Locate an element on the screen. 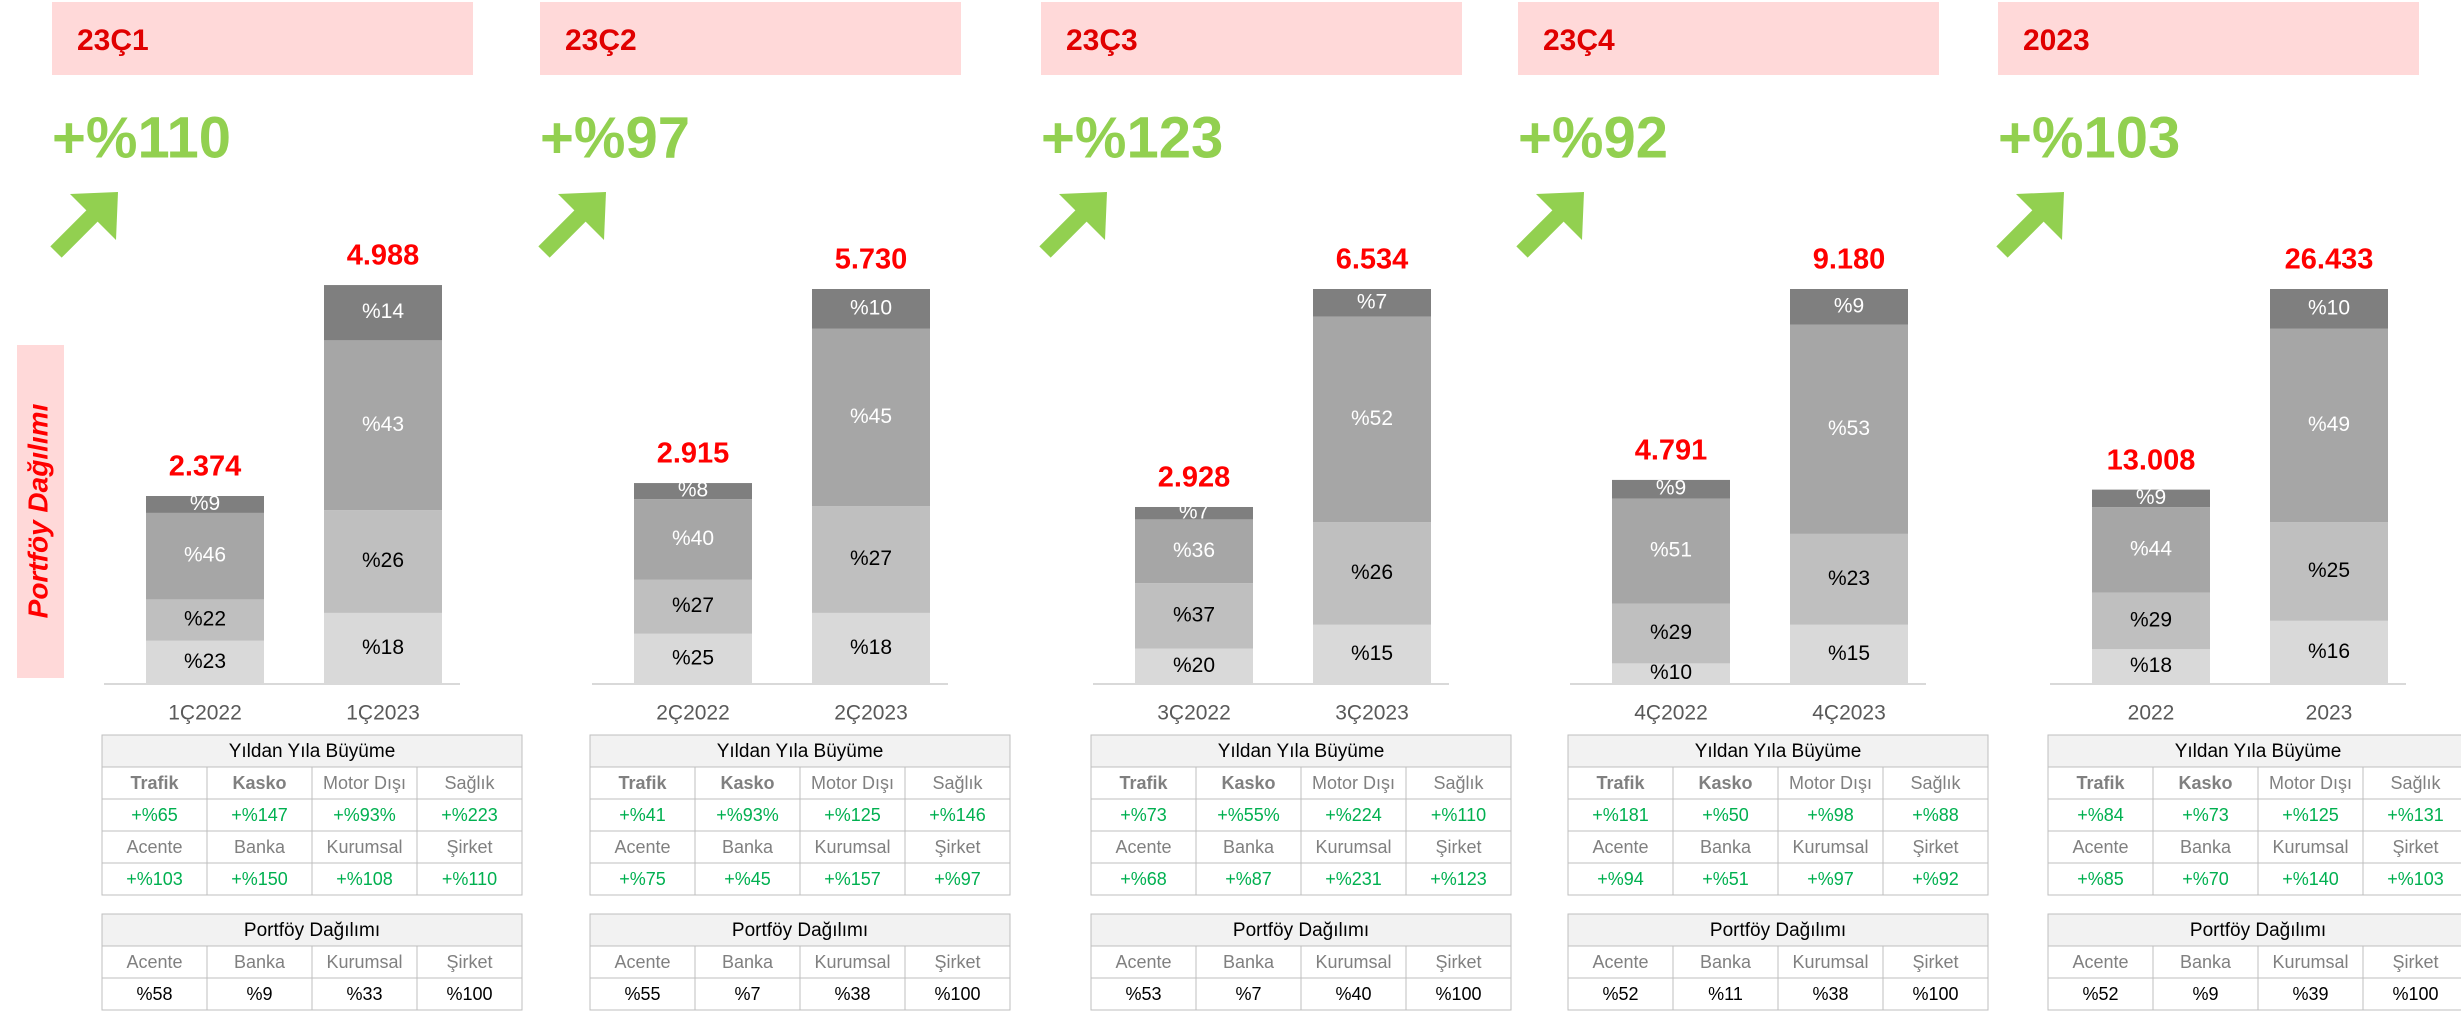 The image size is (2461, 1015). growth-figure: +%97 is located at coordinates (615, 137).